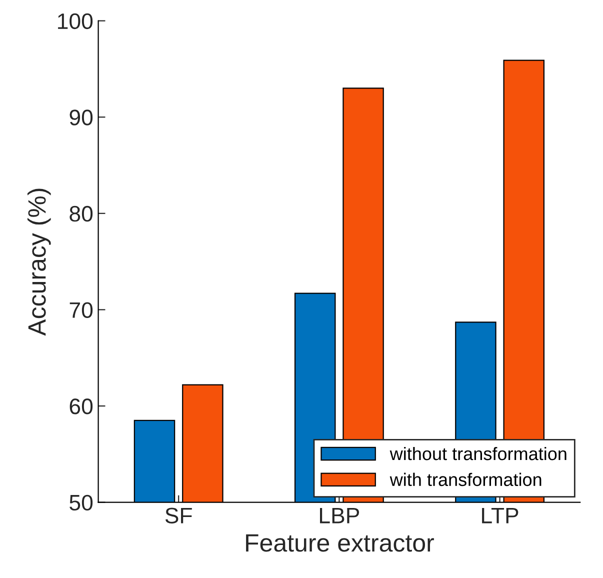 The image size is (603, 578). I want to click on y-tick-label: 100, so click(75, 21).